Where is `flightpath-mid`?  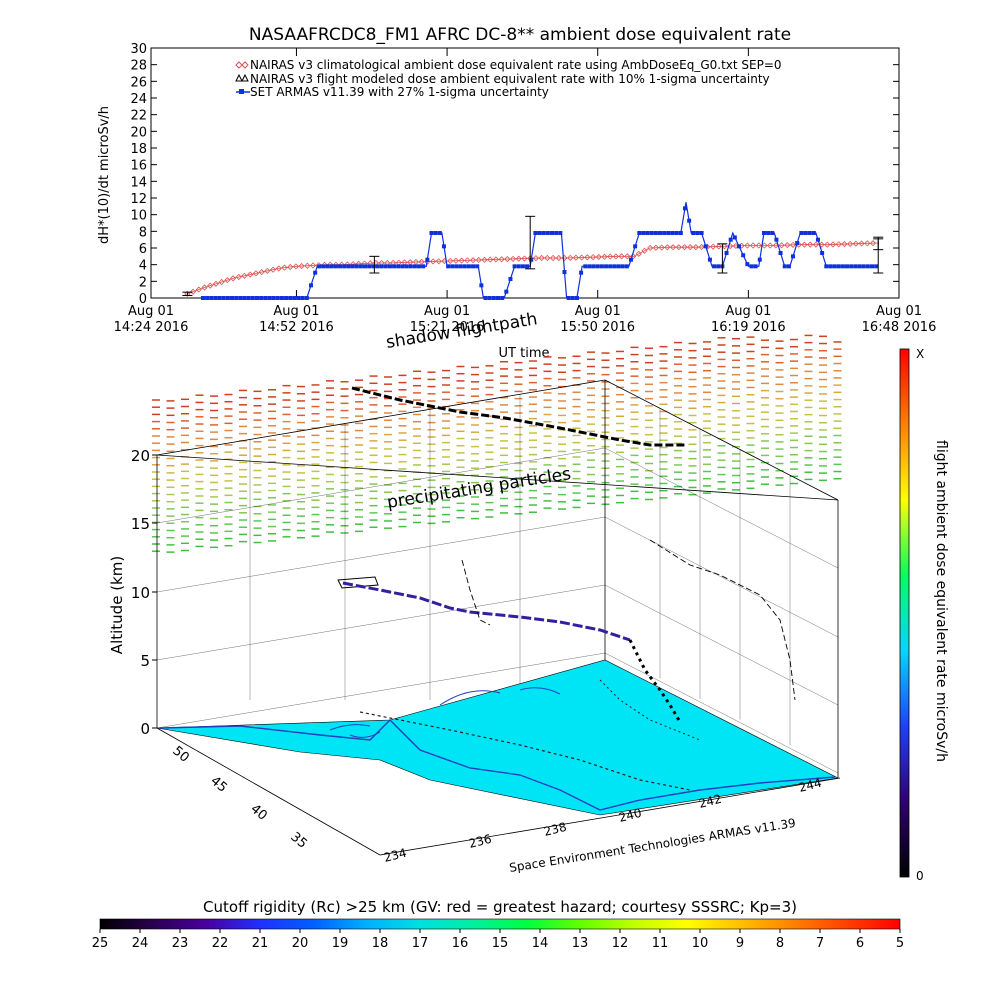 flightpath-mid is located at coordinates (566, 631).